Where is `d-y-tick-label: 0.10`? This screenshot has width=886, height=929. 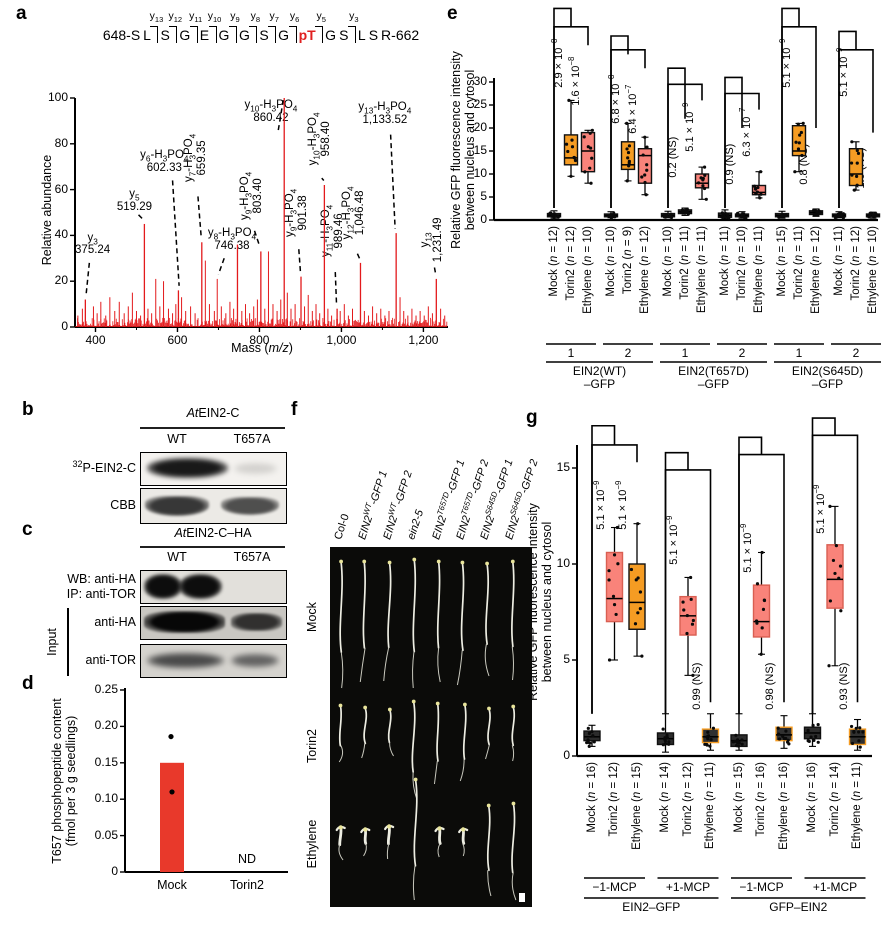 d-y-tick-label: 0.10 is located at coordinates (106, 798).